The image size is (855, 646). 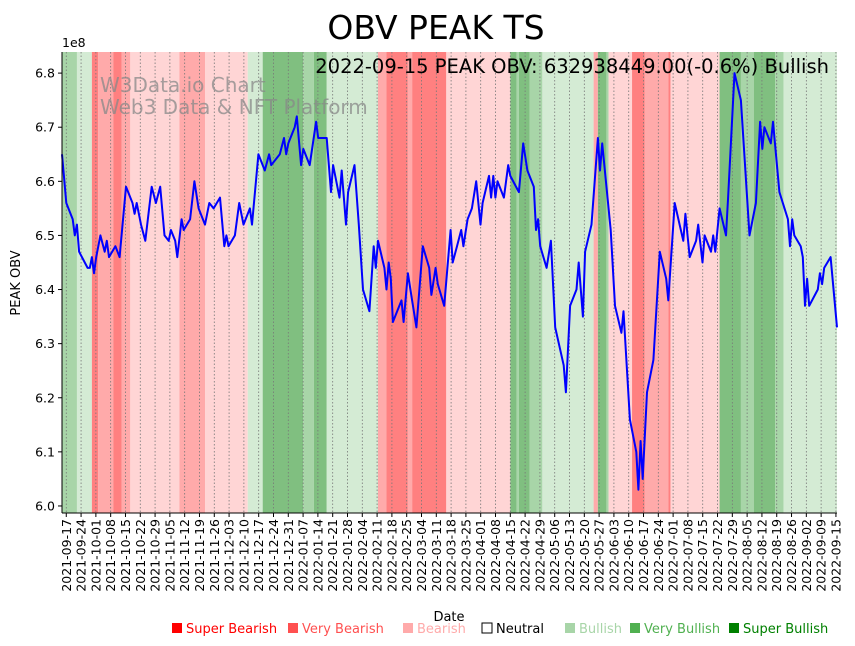 I want to click on x-tick-label: 2022-04-08, so click(x=495, y=555).